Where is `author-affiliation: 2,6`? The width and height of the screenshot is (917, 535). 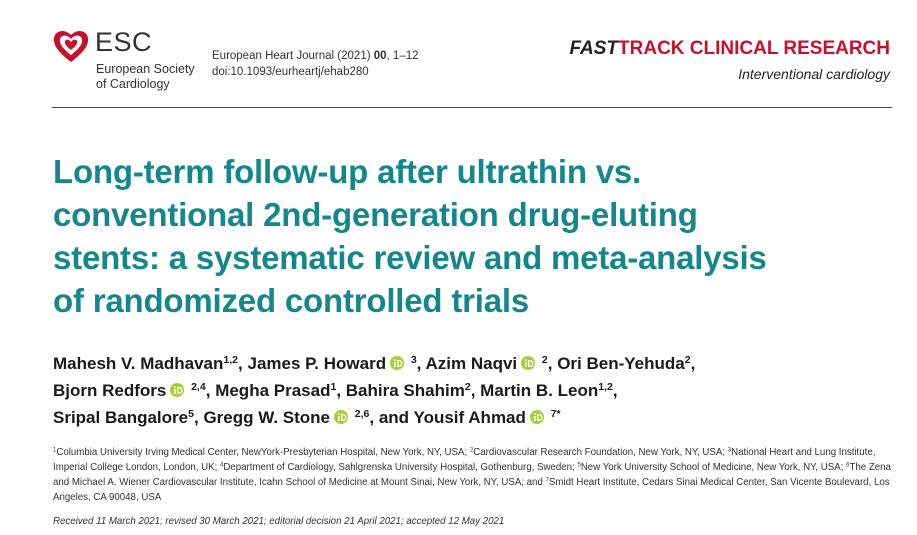 author-affiliation: 2,6 is located at coordinates (362, 414).